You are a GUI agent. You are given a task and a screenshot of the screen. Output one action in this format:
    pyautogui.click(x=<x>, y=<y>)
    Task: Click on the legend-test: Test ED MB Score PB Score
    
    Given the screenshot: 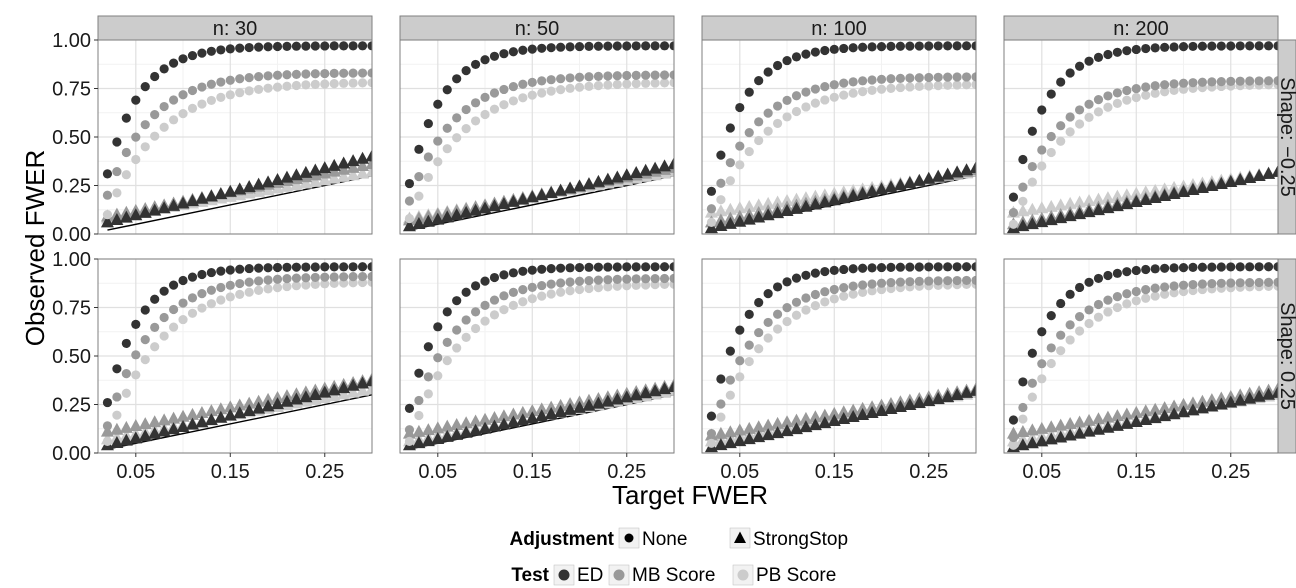 What is the action you would take?
    pyautogui.click(x=673, y=575)
    